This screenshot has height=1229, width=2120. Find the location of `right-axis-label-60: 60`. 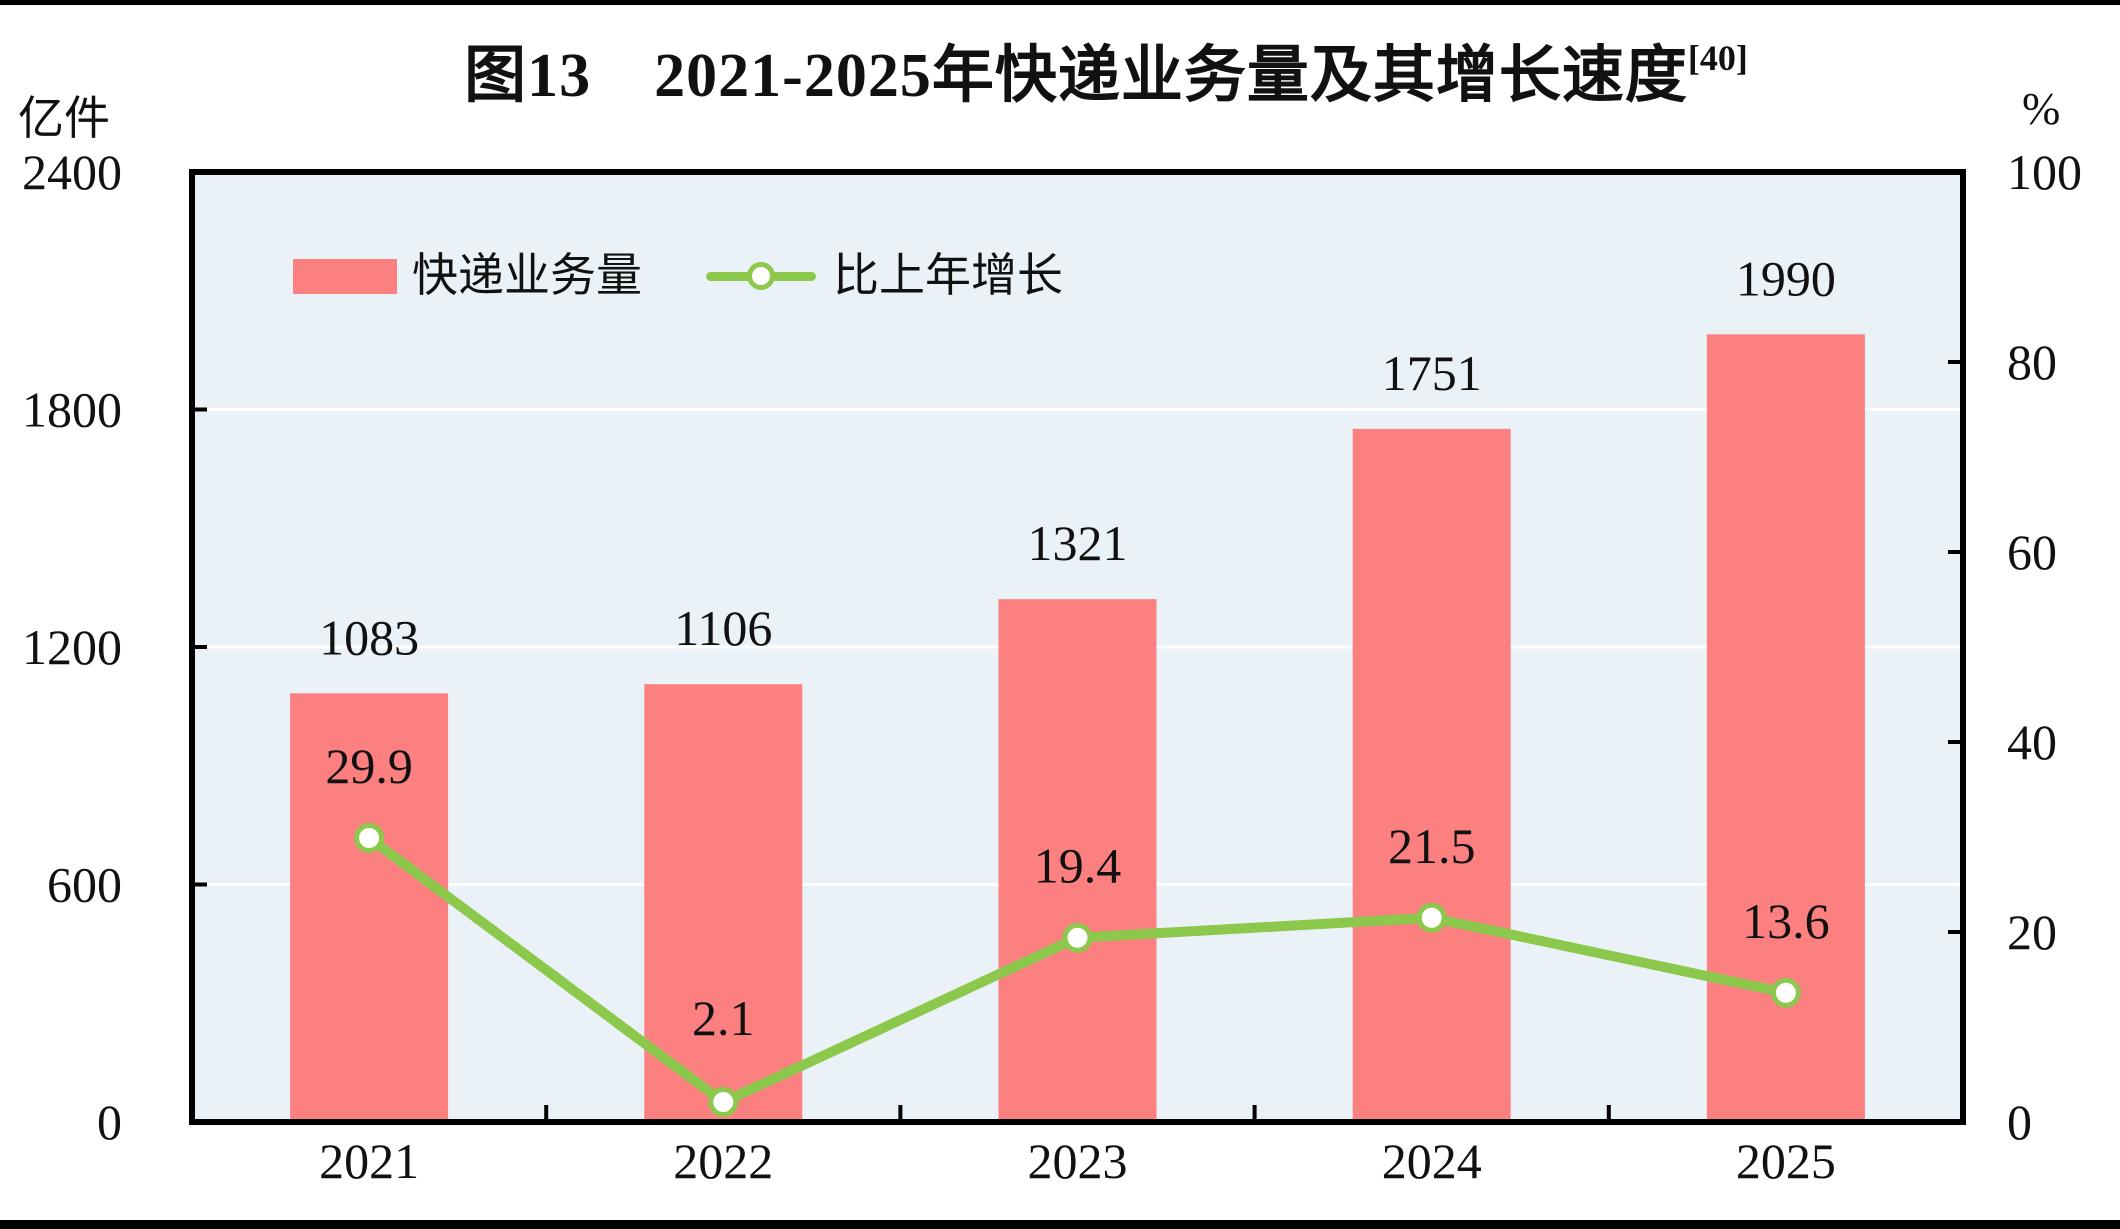

right-axis-label-60: 60 is located at coordinates (2032, 552).